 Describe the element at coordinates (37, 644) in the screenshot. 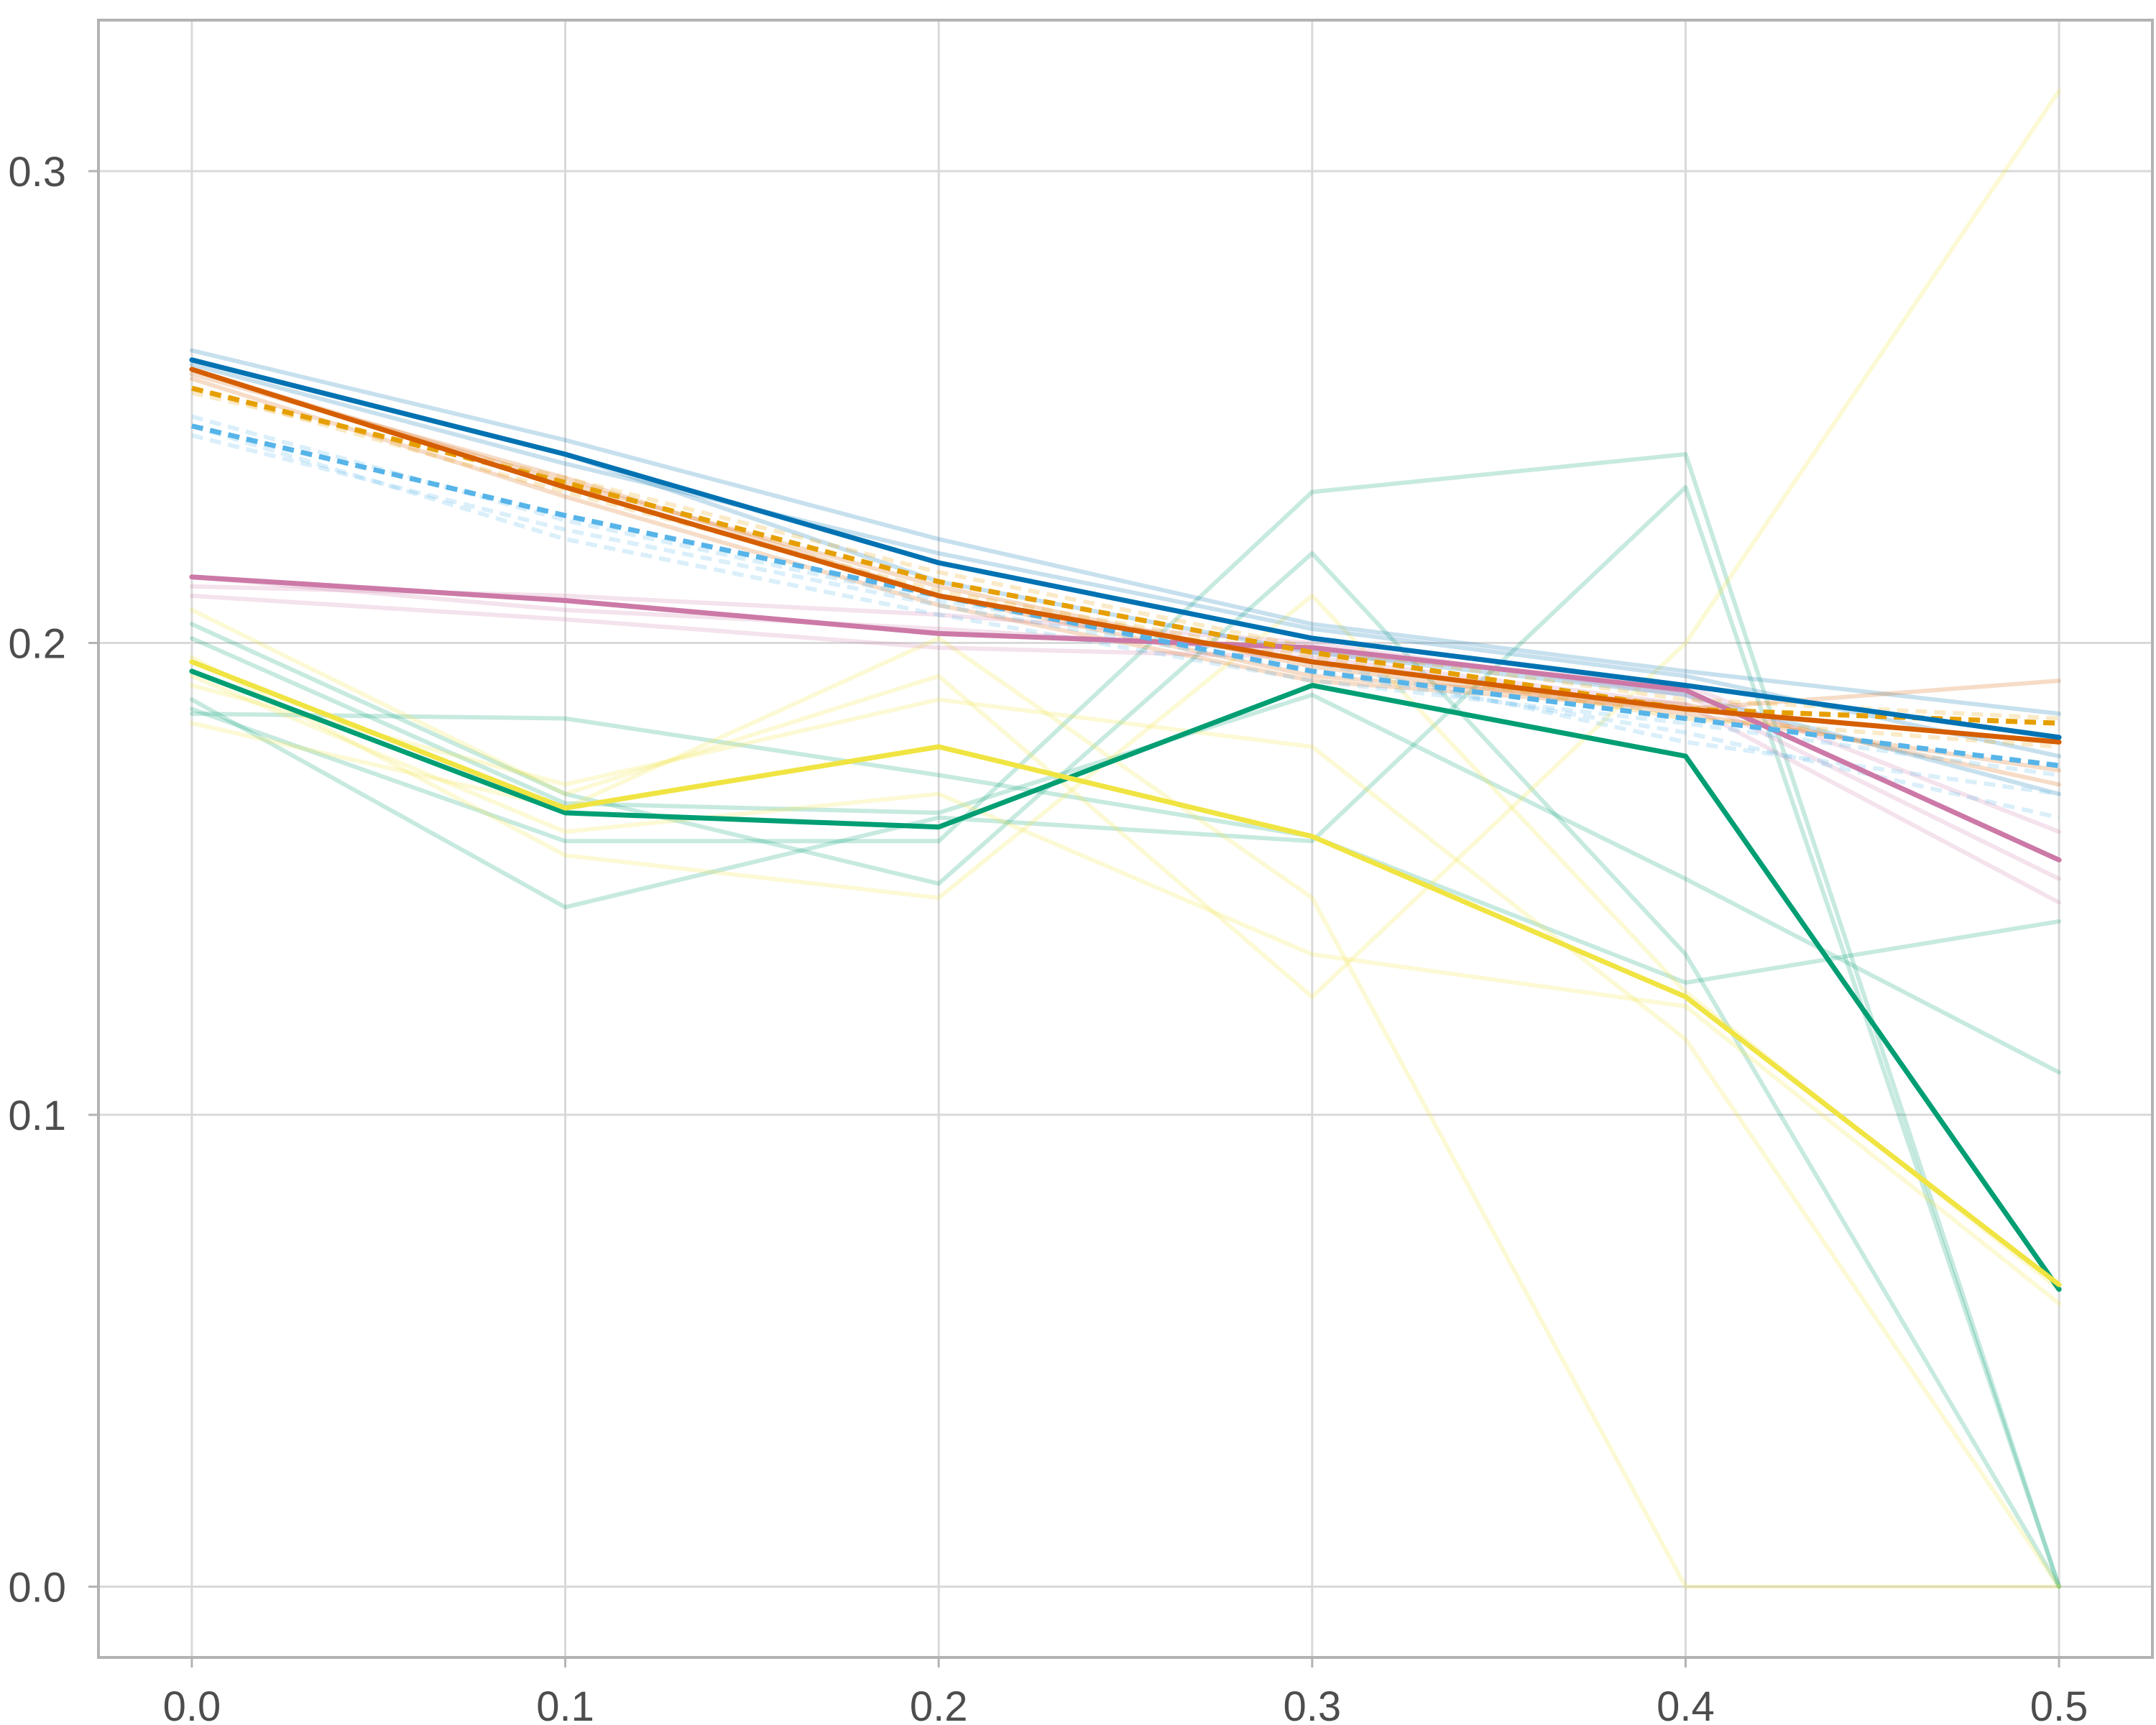

I see `y-tick-label: 0.2` at that location.